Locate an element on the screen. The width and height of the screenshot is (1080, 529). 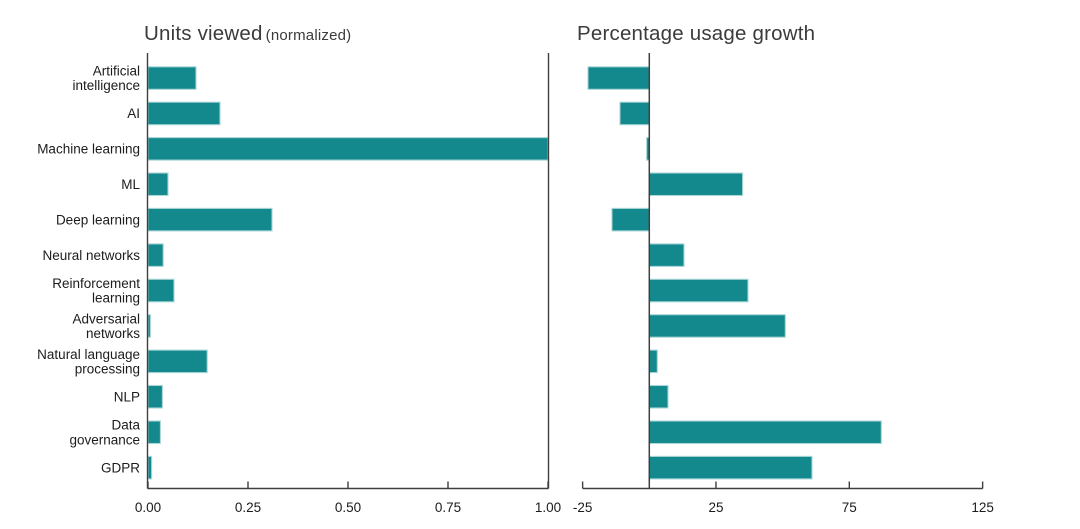
x-tick-label: 1.00 is located at coordinates (548, 507).